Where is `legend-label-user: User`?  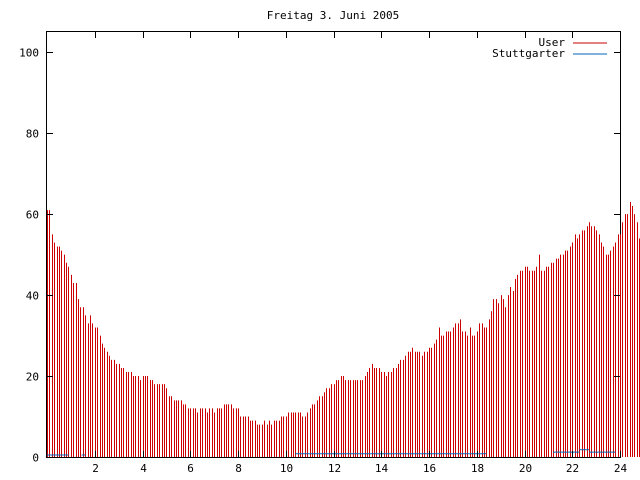
legend-label-user: User is located at coordinates (552, 42).